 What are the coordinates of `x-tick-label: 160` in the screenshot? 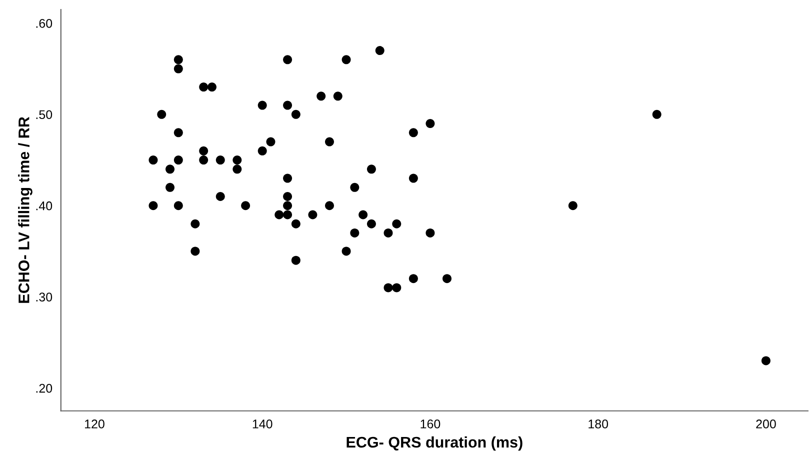 It's located at (430, 424).